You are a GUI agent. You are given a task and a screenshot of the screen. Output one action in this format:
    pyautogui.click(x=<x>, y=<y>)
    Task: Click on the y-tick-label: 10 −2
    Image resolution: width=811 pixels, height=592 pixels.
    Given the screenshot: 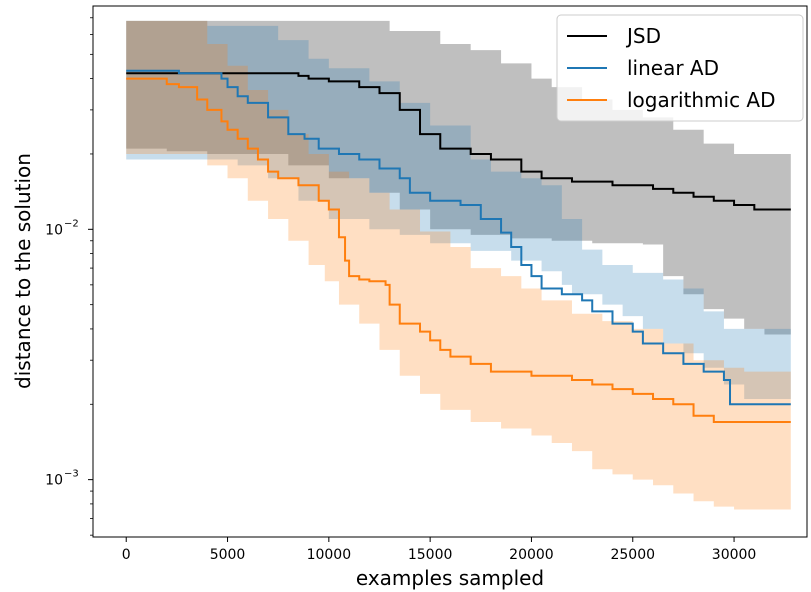 What is the action you would take?
    pyautogui.click(x=62, y=228)
    